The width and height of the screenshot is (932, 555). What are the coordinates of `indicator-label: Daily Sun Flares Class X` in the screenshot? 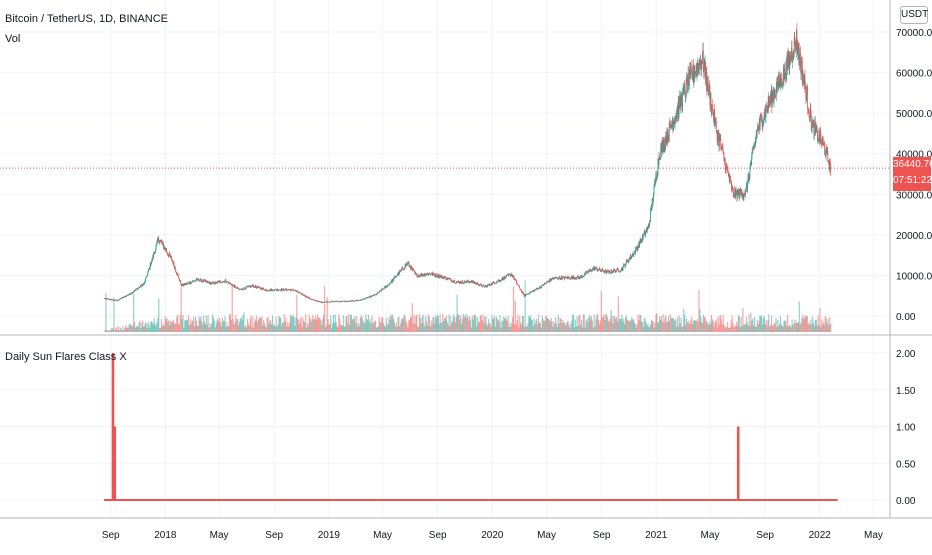 It's located at (66, 357).